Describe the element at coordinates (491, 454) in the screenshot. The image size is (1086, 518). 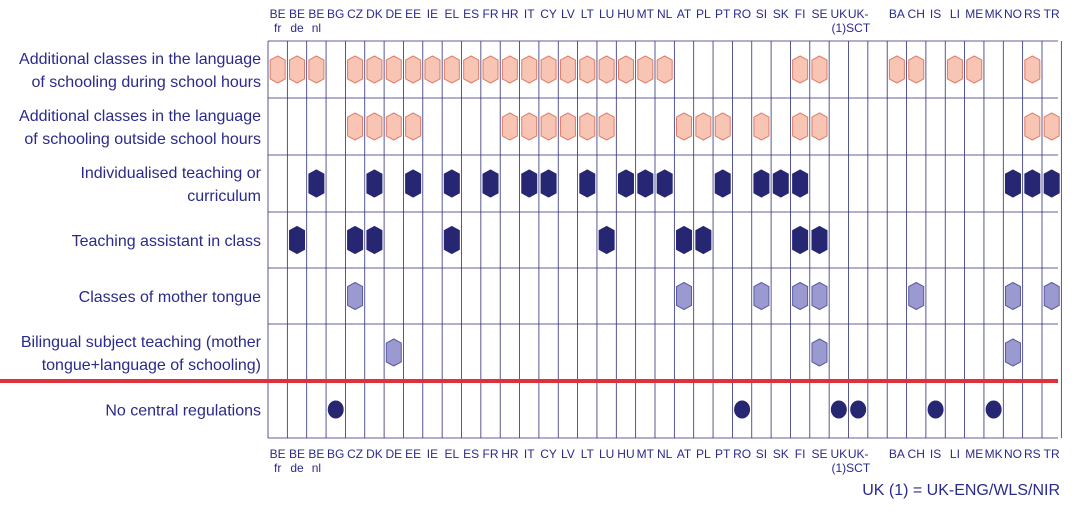
I see `column-header-bottom: FR` at that location.